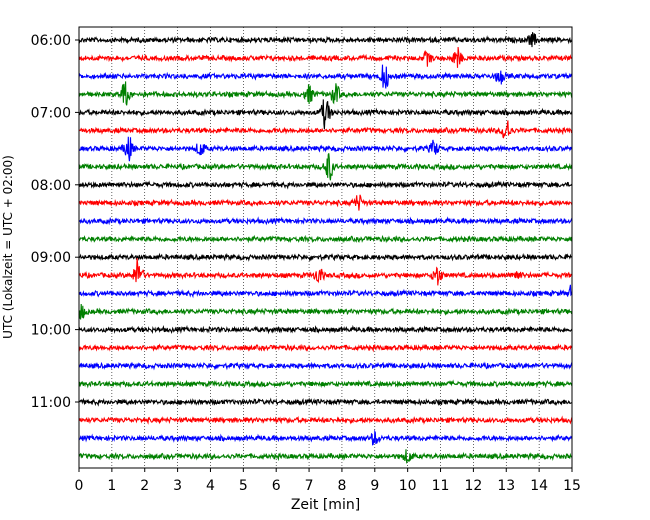  Describe the element at coordinates (374, 486) in the screenshot. I see `x-tick-label: 9` at that location.